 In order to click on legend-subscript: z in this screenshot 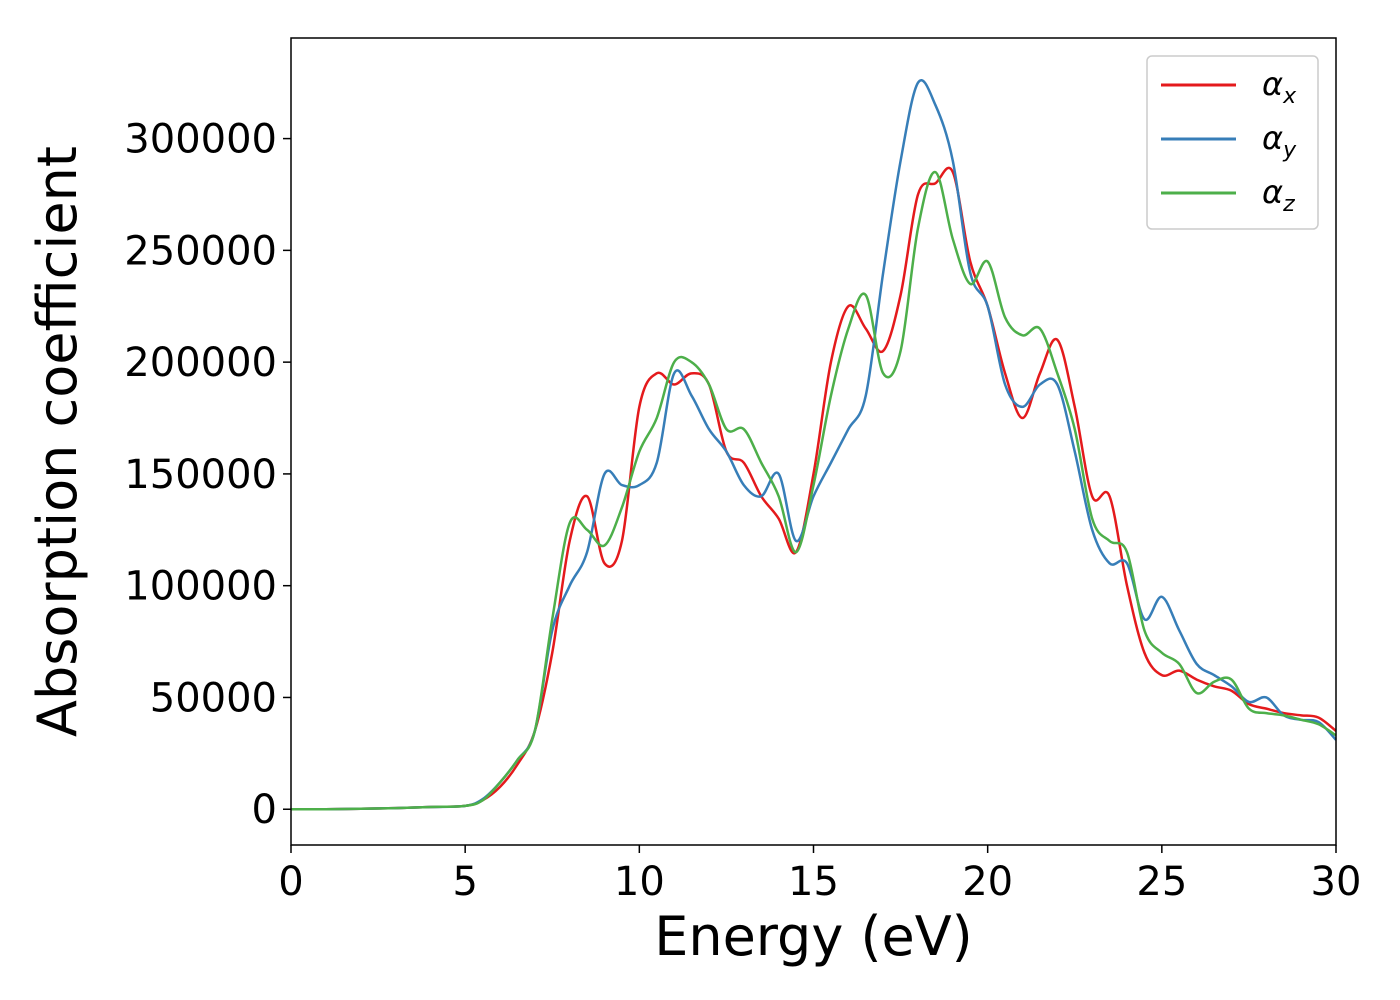, I will do `click(1288, 204)`.